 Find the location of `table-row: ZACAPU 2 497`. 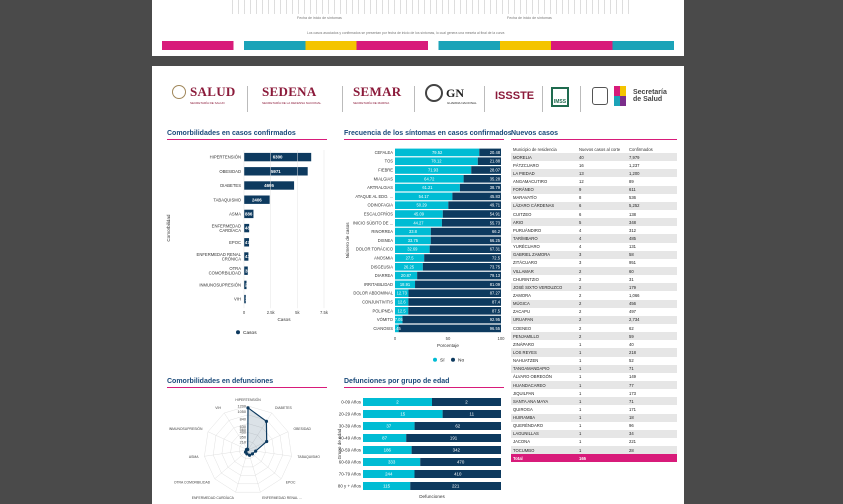

table-row: ZACAPU 2 497 is located at coordinates (594, 312).